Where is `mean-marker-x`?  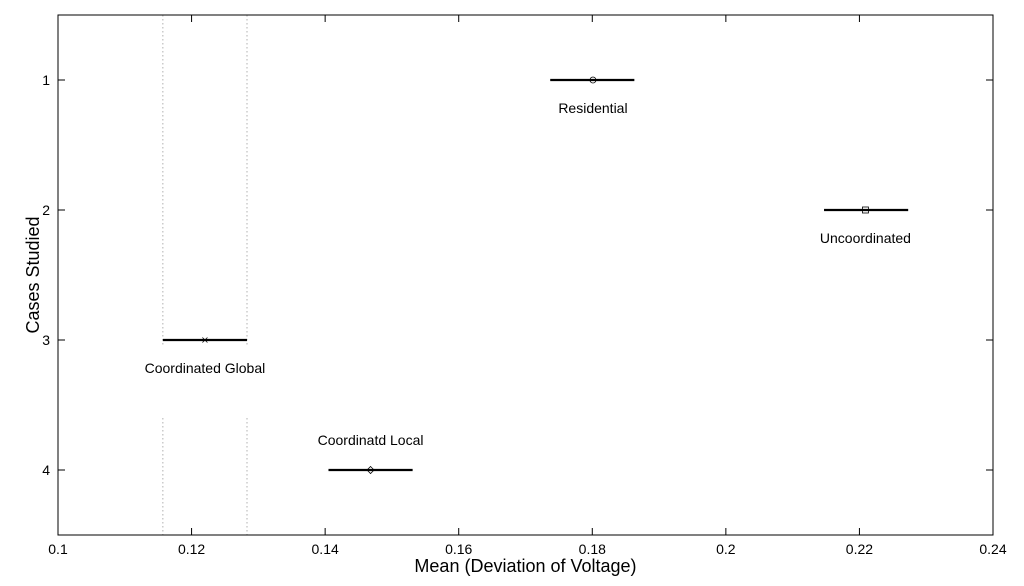
mean-marker-x is located at coordinates (205, 340).